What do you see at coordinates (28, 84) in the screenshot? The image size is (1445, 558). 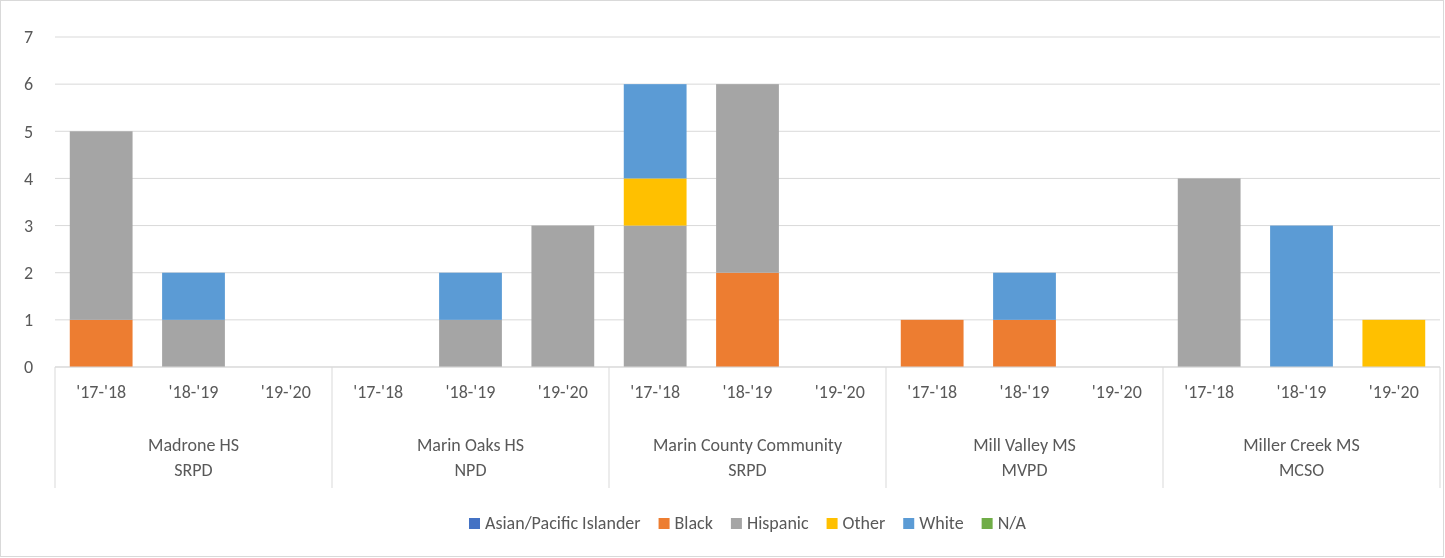 I see `y-tick-label: 6` at bounding box center [28, 84].